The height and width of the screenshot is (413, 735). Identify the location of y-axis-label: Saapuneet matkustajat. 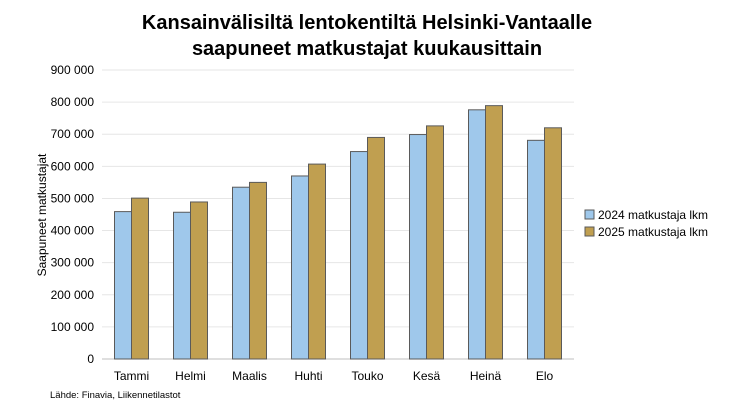
(42, 214).